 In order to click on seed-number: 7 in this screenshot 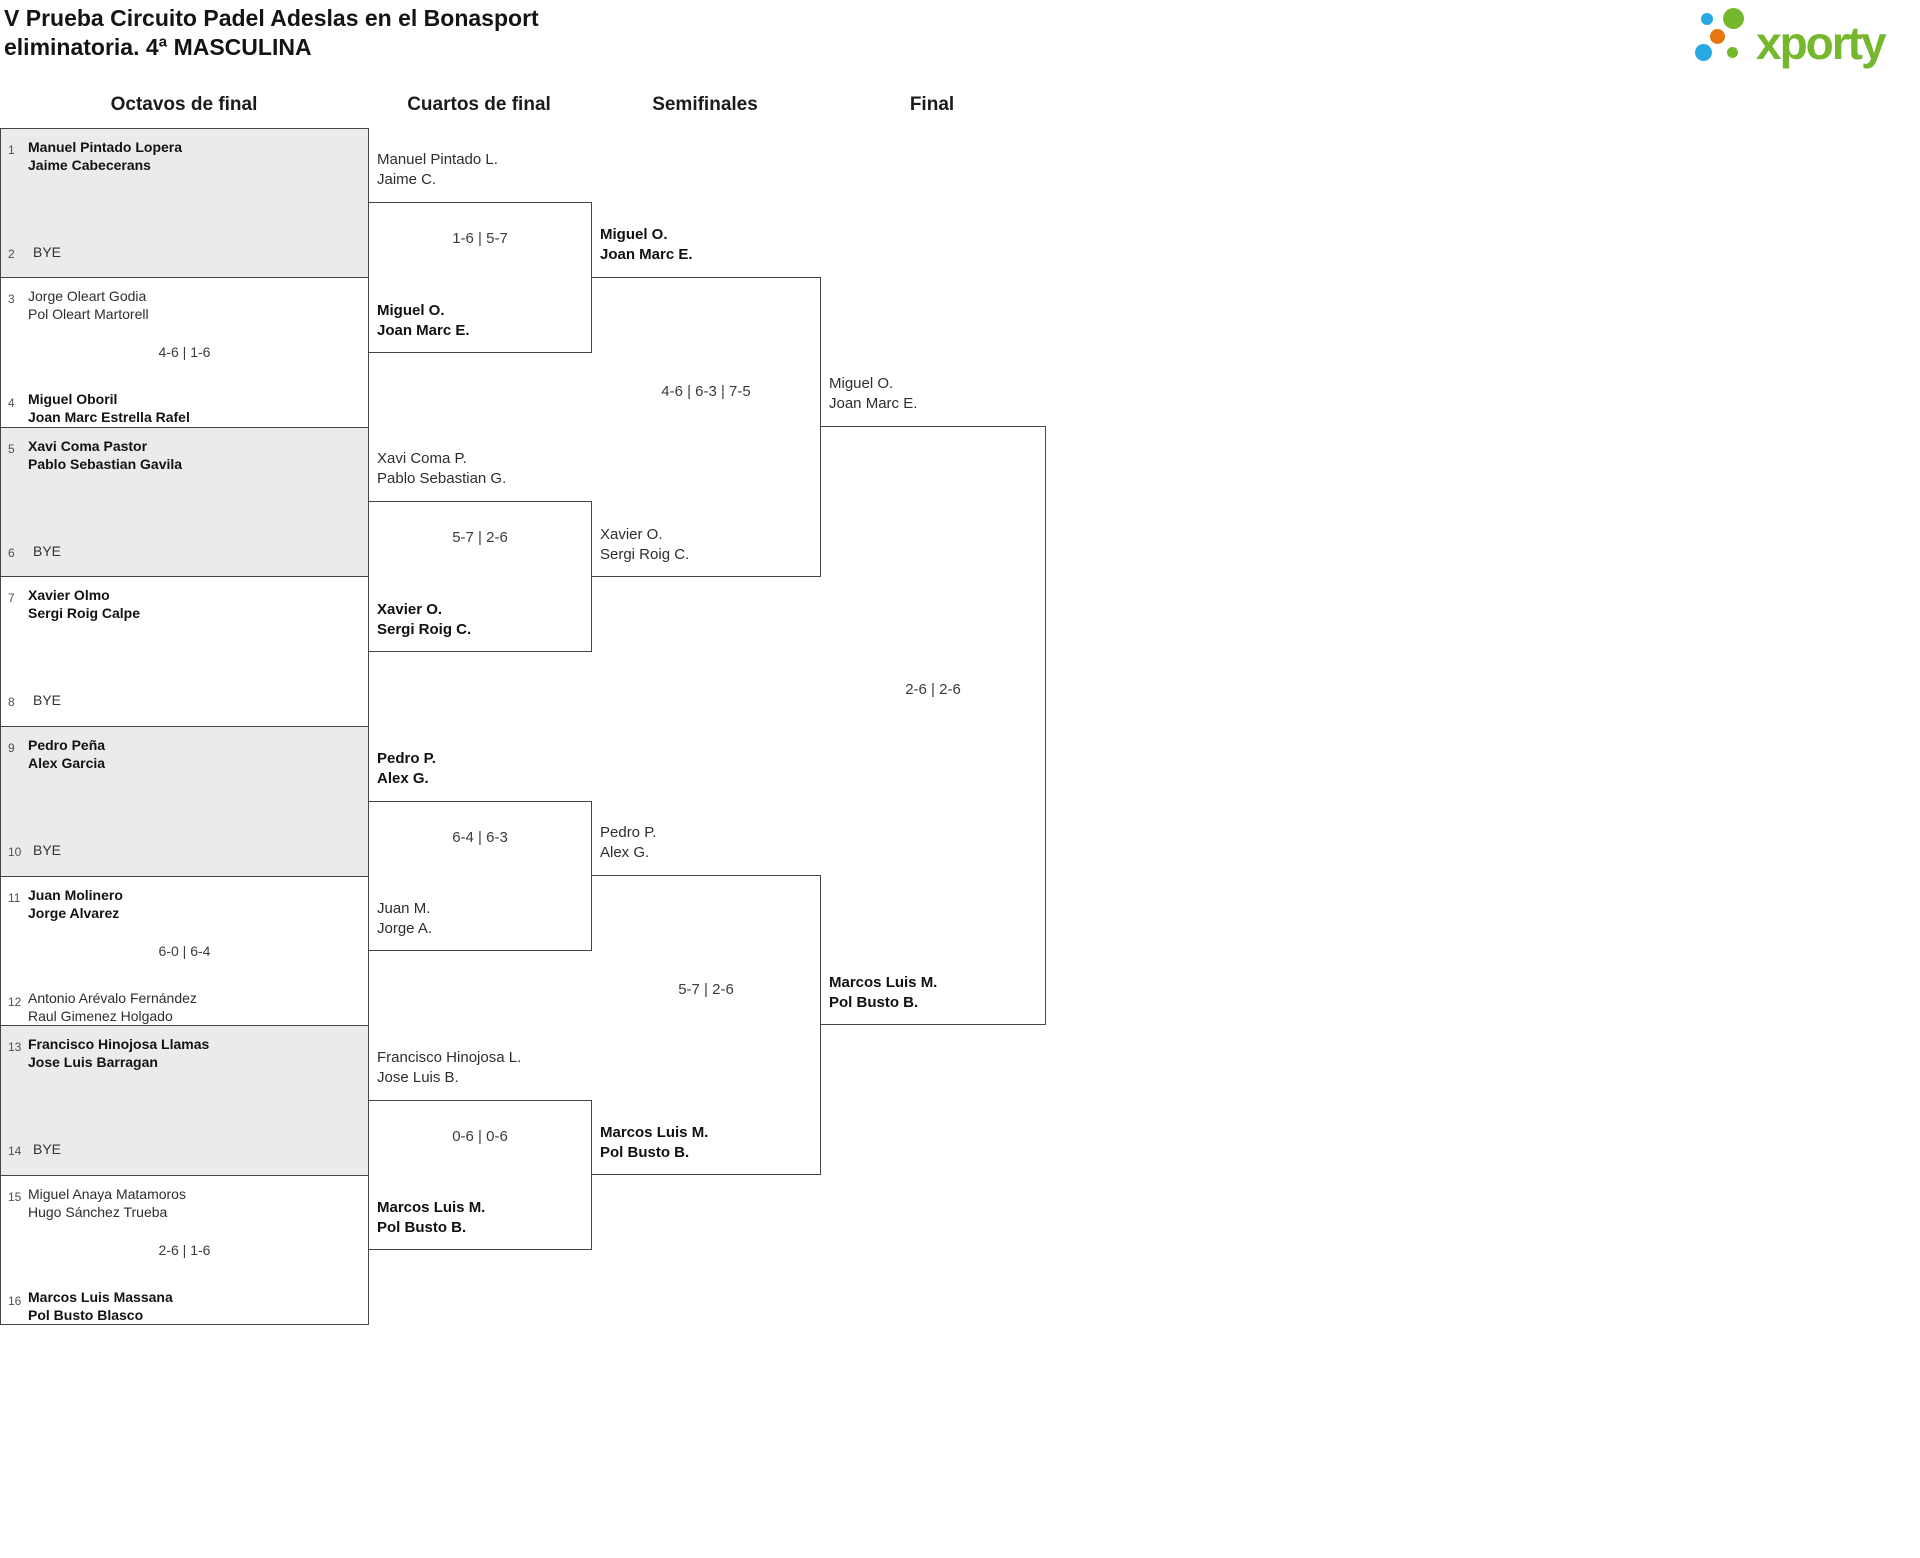, I will do `click(11, 598)`.